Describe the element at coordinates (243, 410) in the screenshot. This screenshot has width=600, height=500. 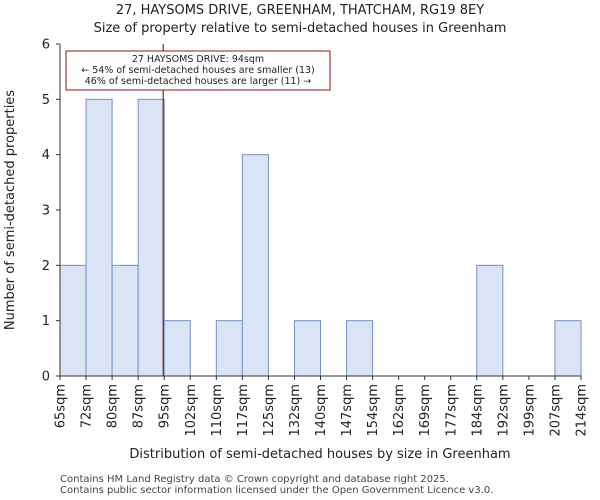
I see `x-tick-label: 117sqm` at that location.